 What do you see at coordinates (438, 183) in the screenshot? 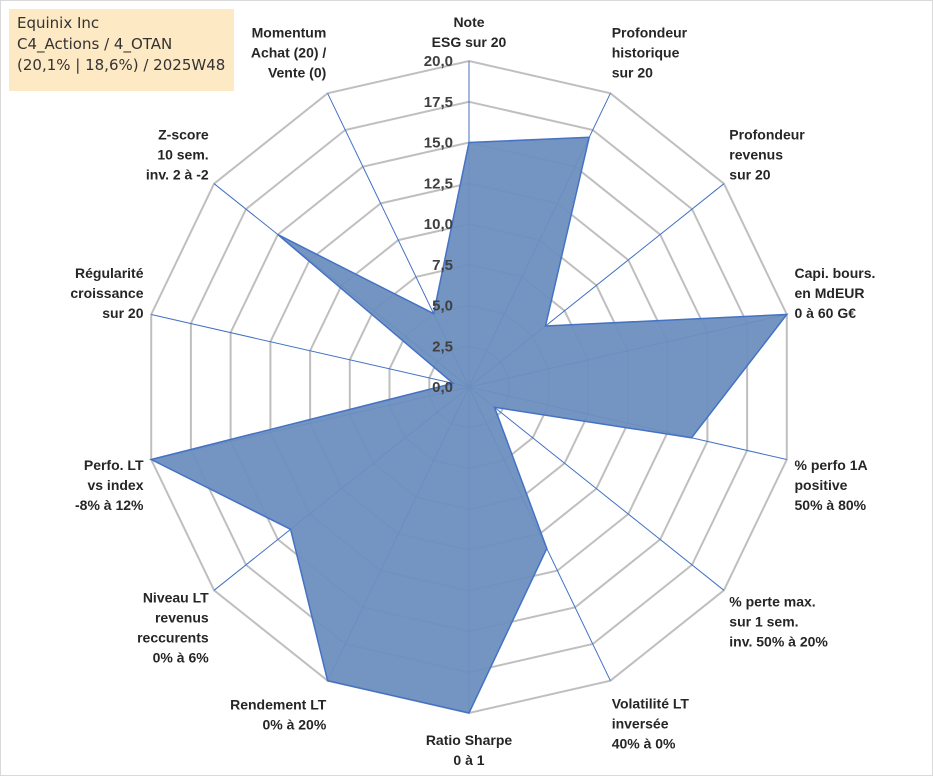
I see `tick-label: 12,5` at bounding box center [438, 183].